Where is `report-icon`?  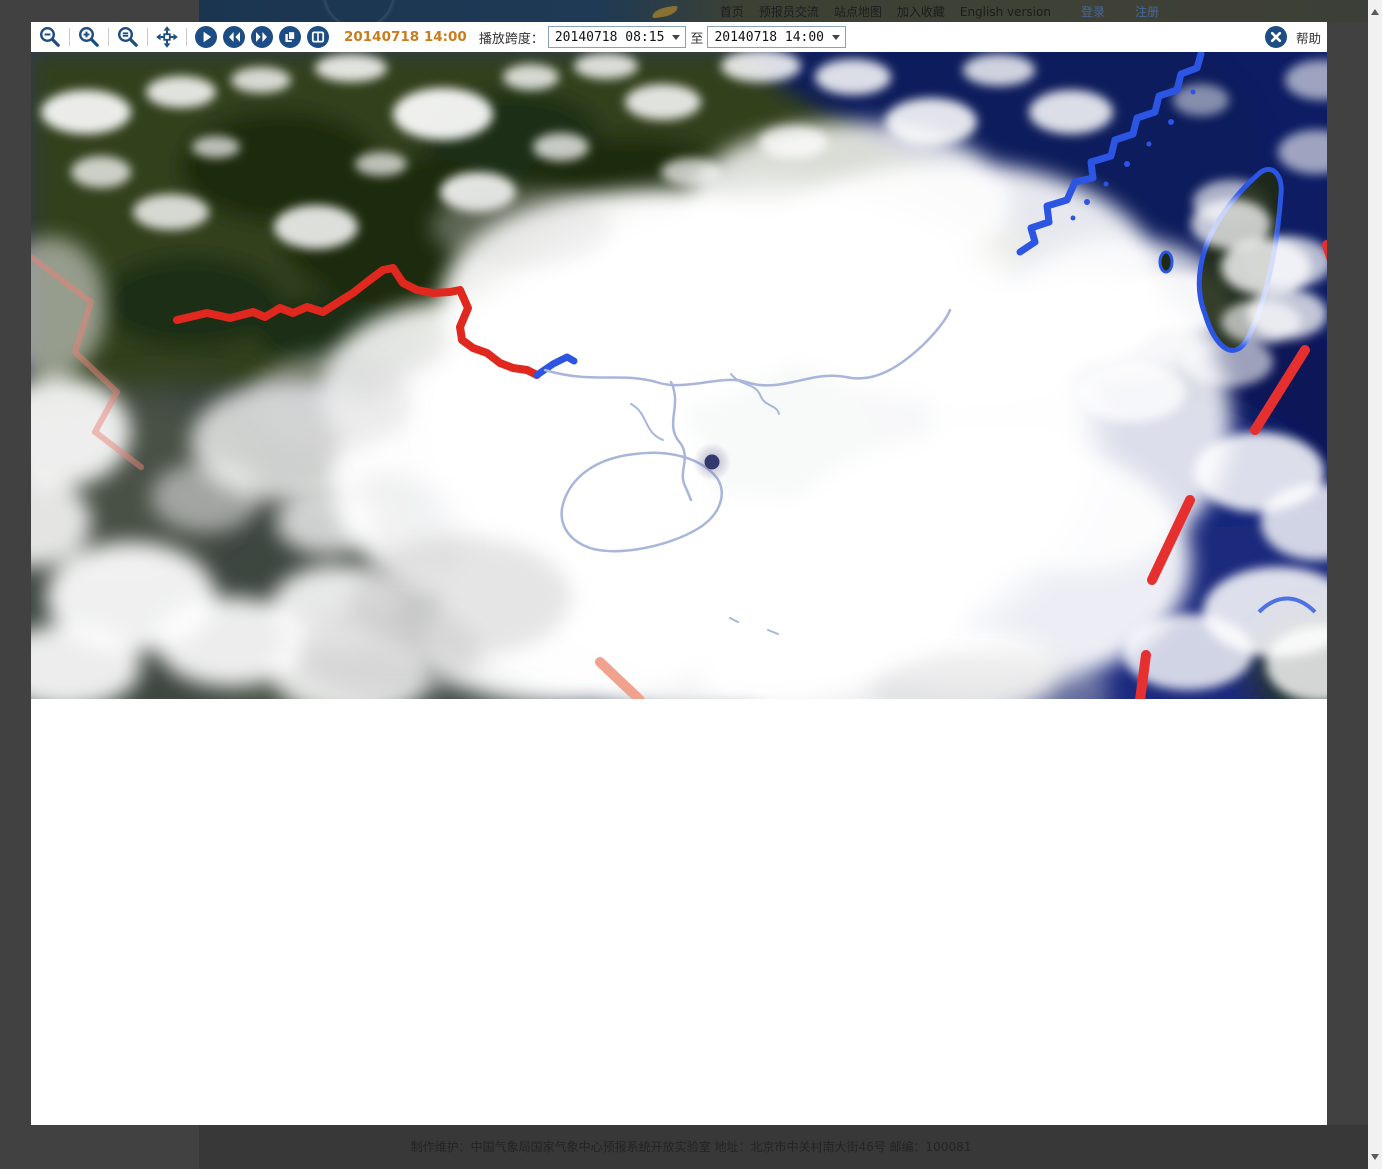
report-icon is located at coordinates (318, 37).